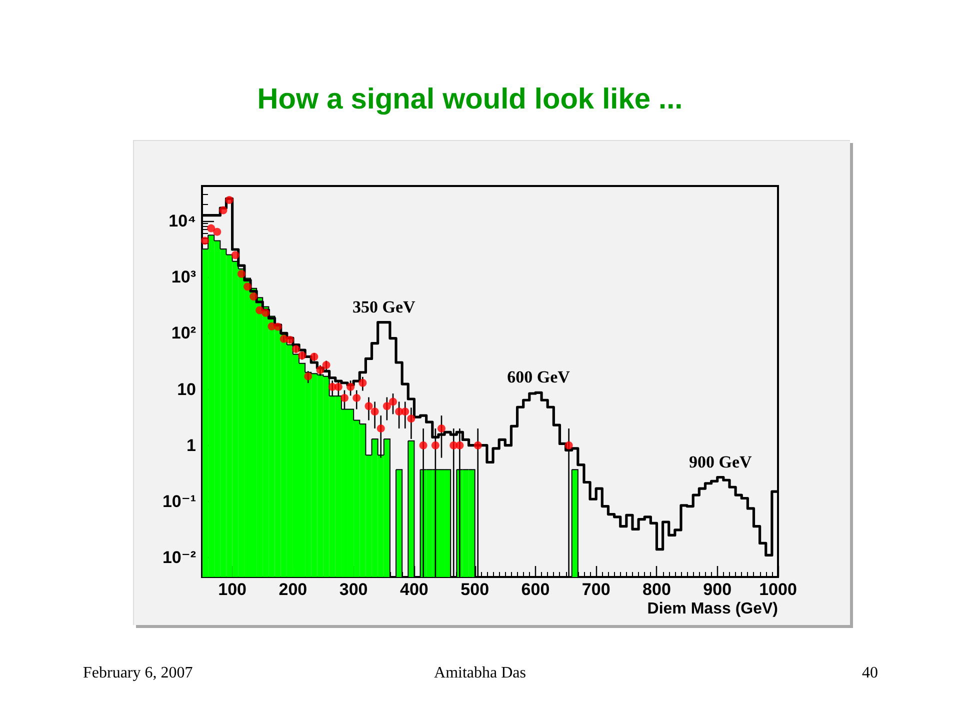 The height and width of the screenshot is (720, 960). What do you see at coordinates (596, 589) in the screenshot?
I see `x-tick-label: 700` at bounding box center [596, 589].